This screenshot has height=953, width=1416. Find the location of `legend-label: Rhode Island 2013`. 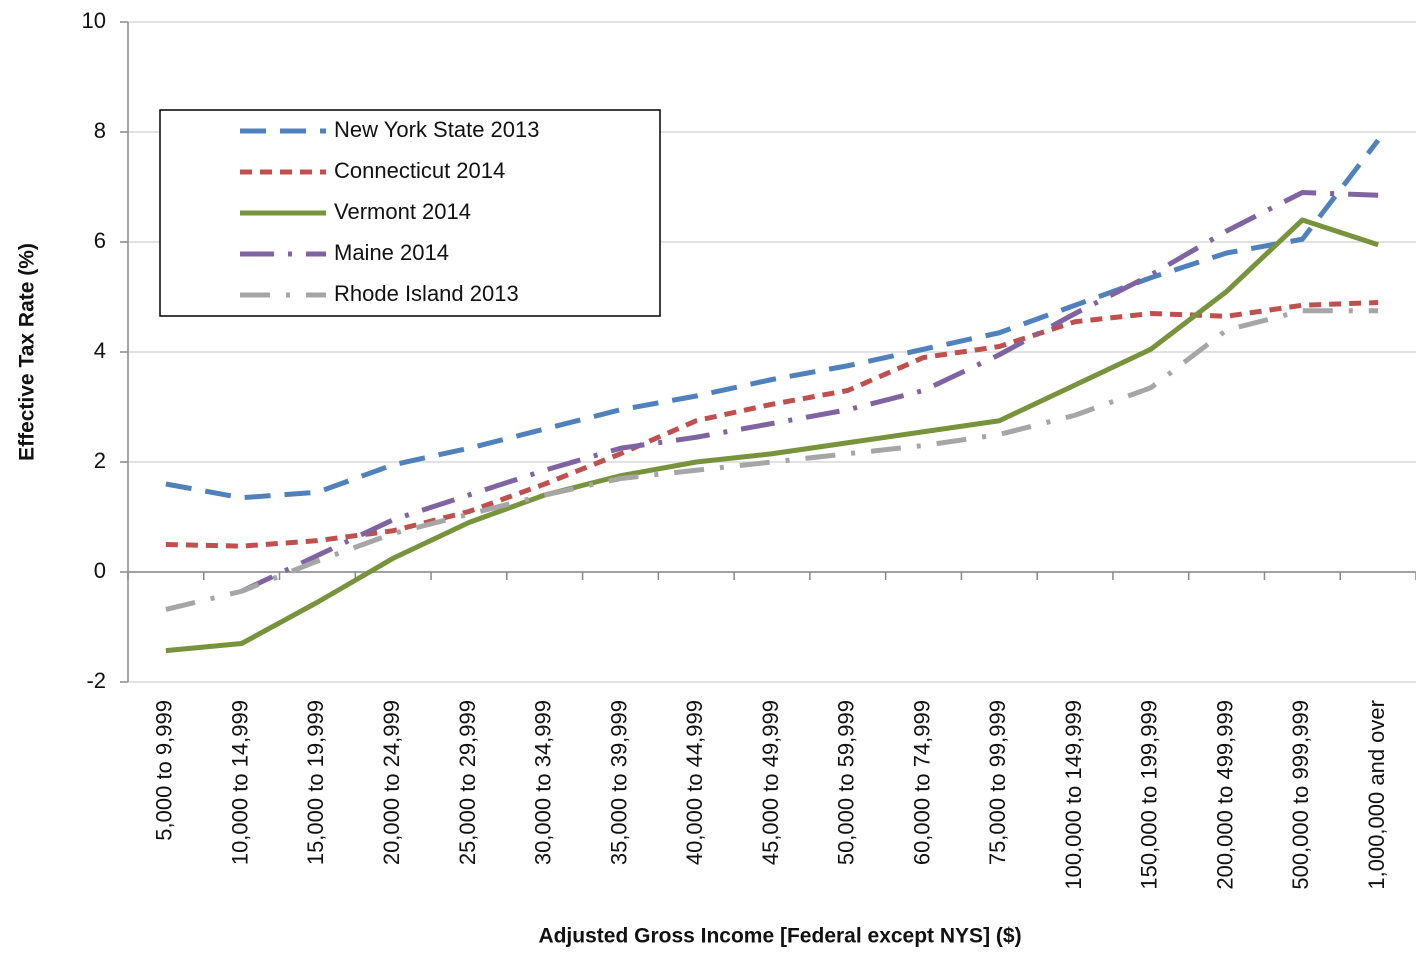

legend-label: Rhode Island 2013 is located at coordinates (426, 293).